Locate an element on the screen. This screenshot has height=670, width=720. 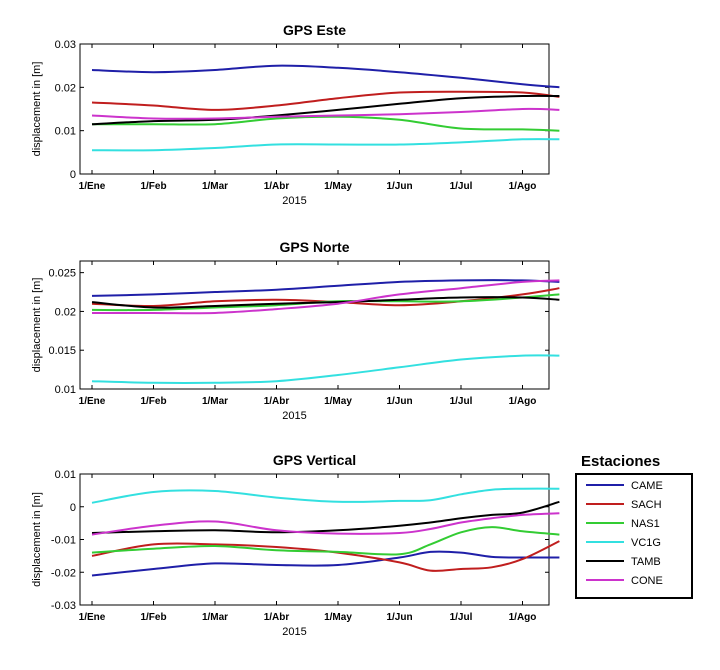
legend-label-vc1g: VC1G is located at coordinates (646, 543).